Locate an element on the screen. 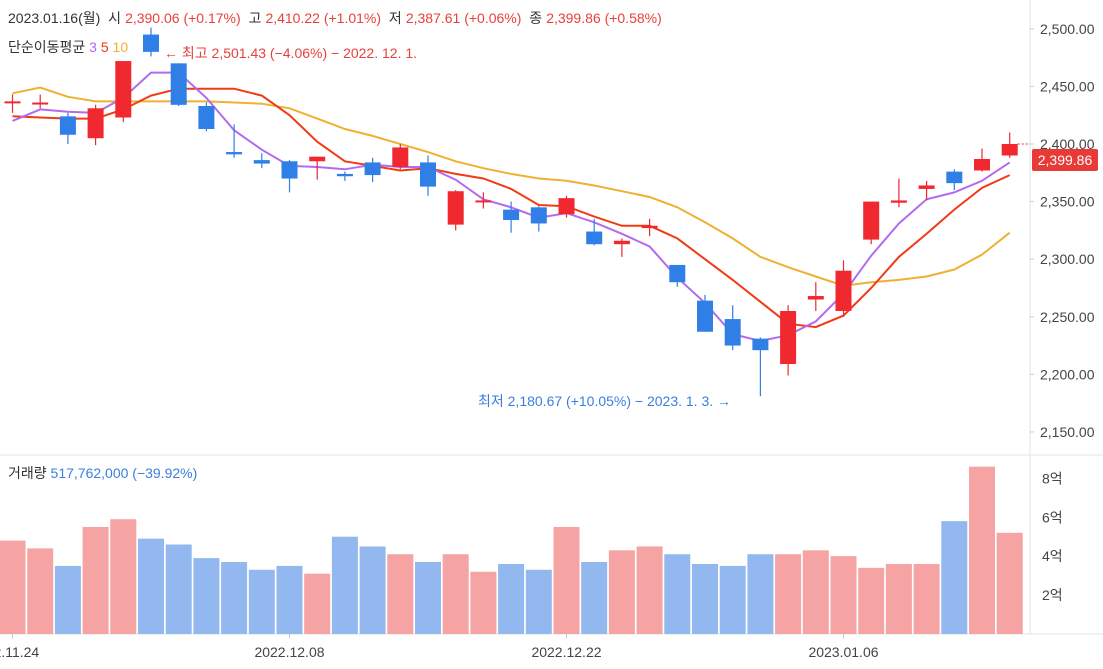 The width and height of the screenshot is (1103, 669). x-tick-label: 2022.12.08 is located at coordinates (289, 652).